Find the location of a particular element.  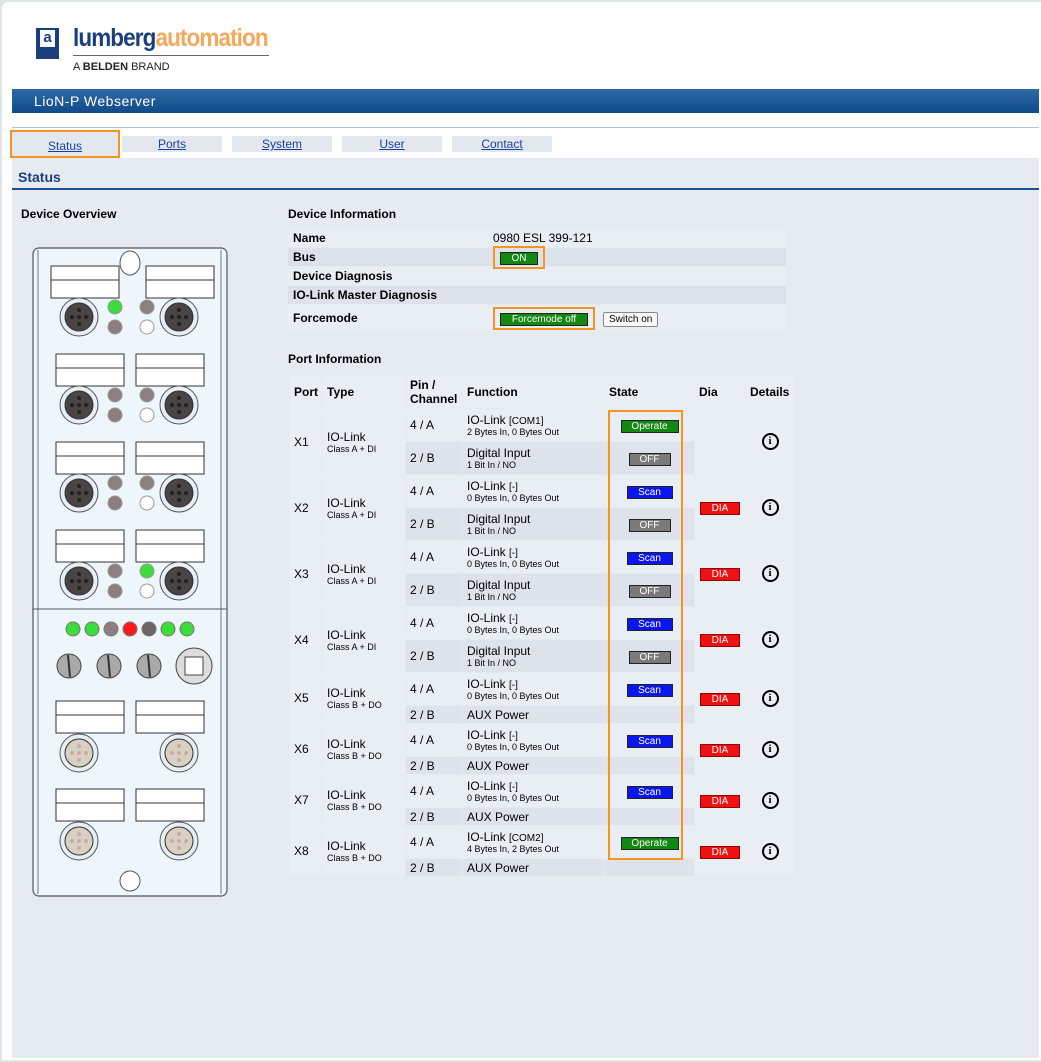

dia-cell is located at coordinates (720, 441).